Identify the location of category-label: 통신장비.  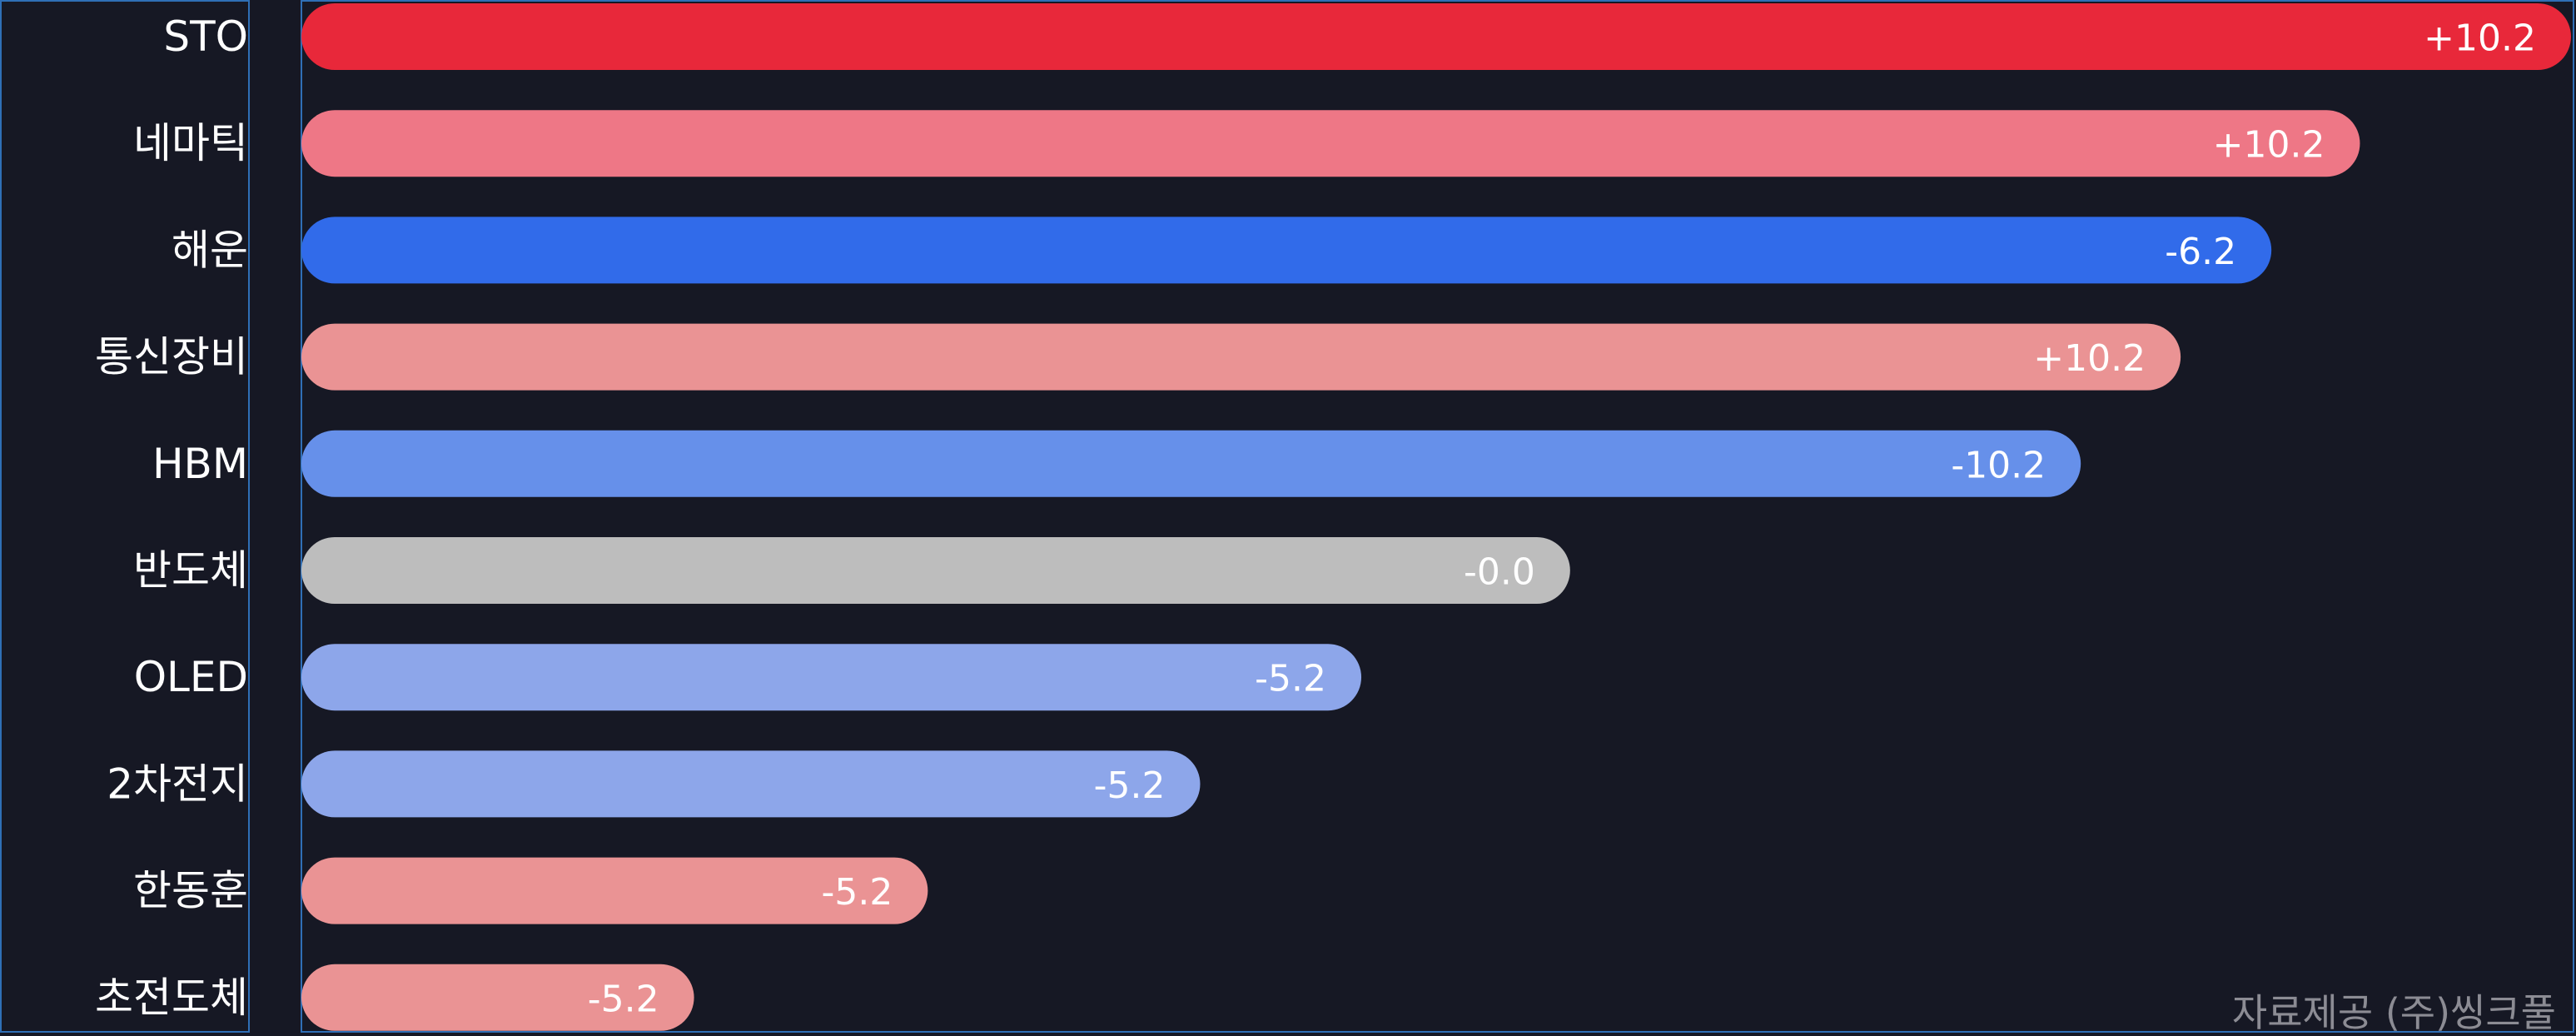
(171, 357).